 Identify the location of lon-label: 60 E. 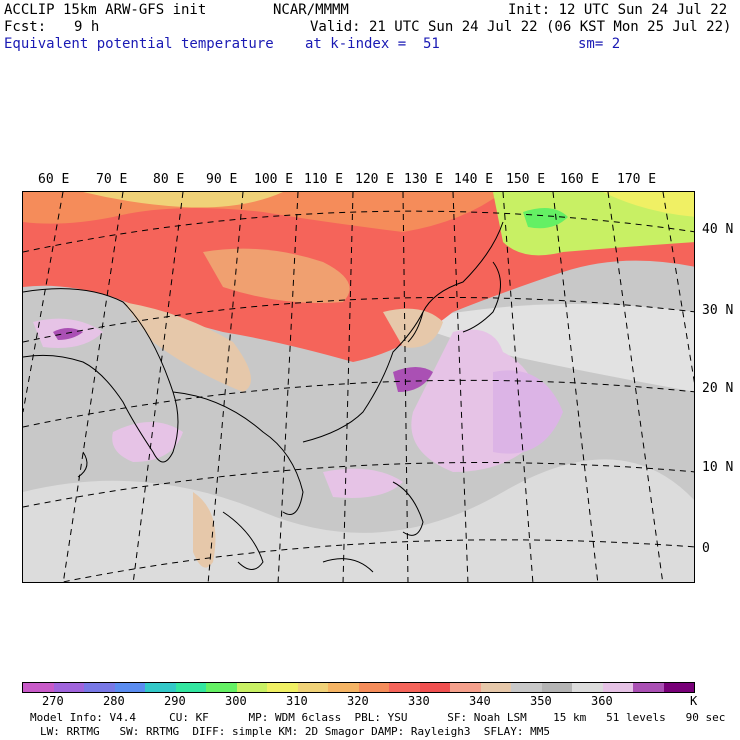
(54, 179).